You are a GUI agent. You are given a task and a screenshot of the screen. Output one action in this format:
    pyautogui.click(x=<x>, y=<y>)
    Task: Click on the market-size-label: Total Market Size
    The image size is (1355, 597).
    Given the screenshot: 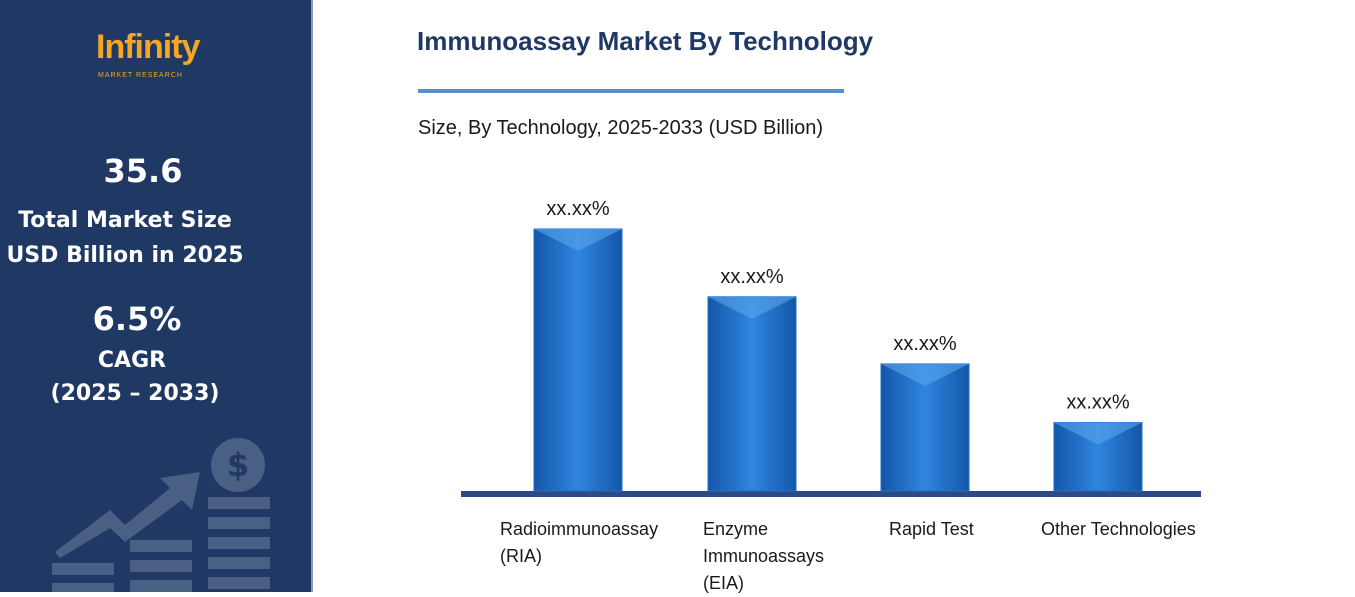 What is the action you would take?
    pyautogui.click(x=125, y=220)
    